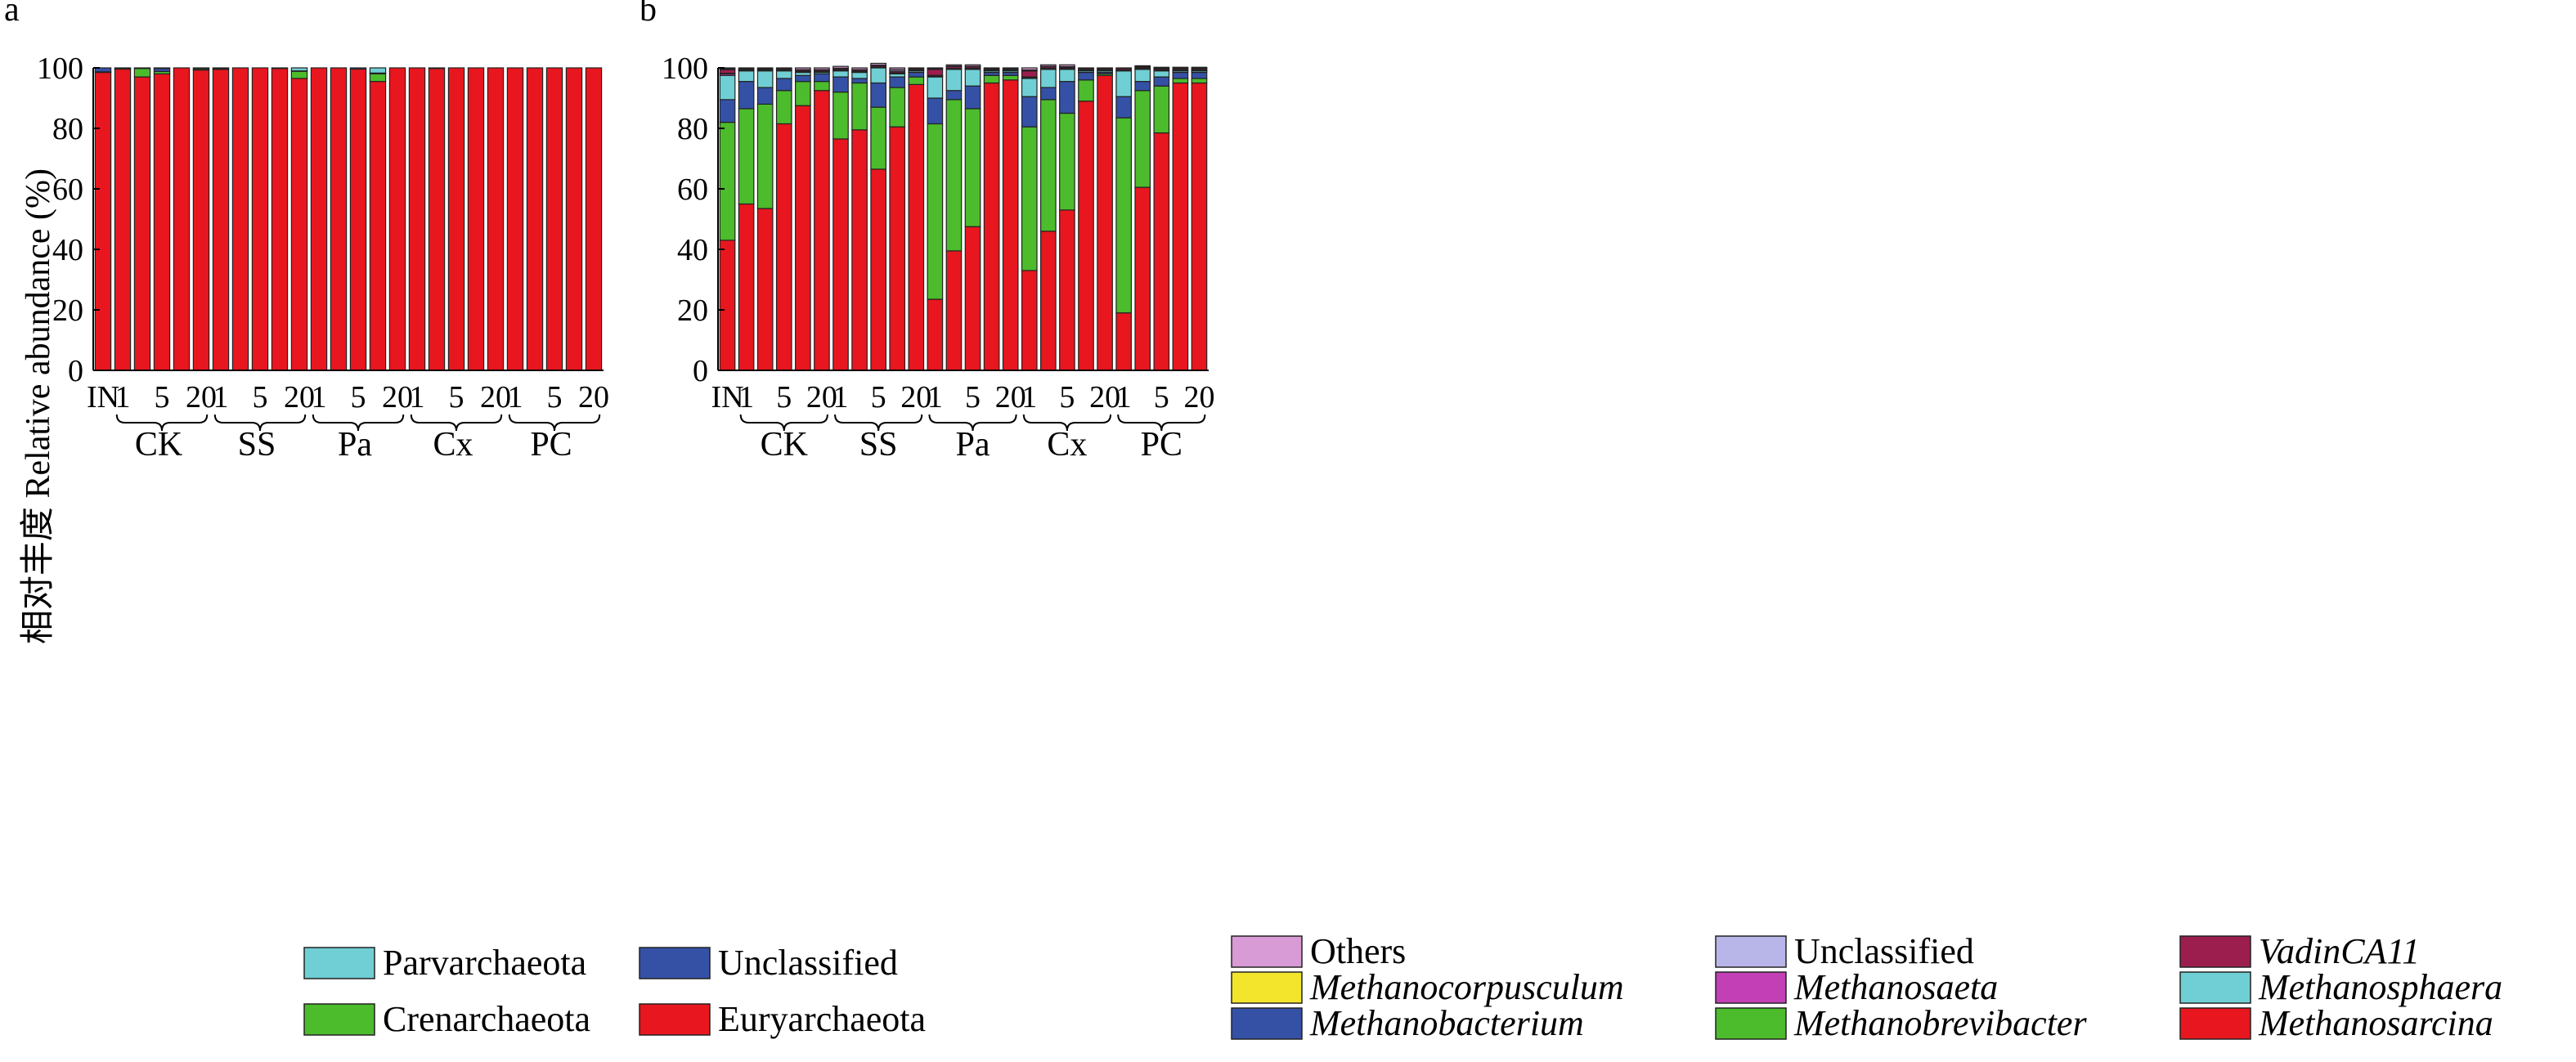  Describe the element at coordinates (551, 445) in the screenshot. I see `group-label: PC` at that location.